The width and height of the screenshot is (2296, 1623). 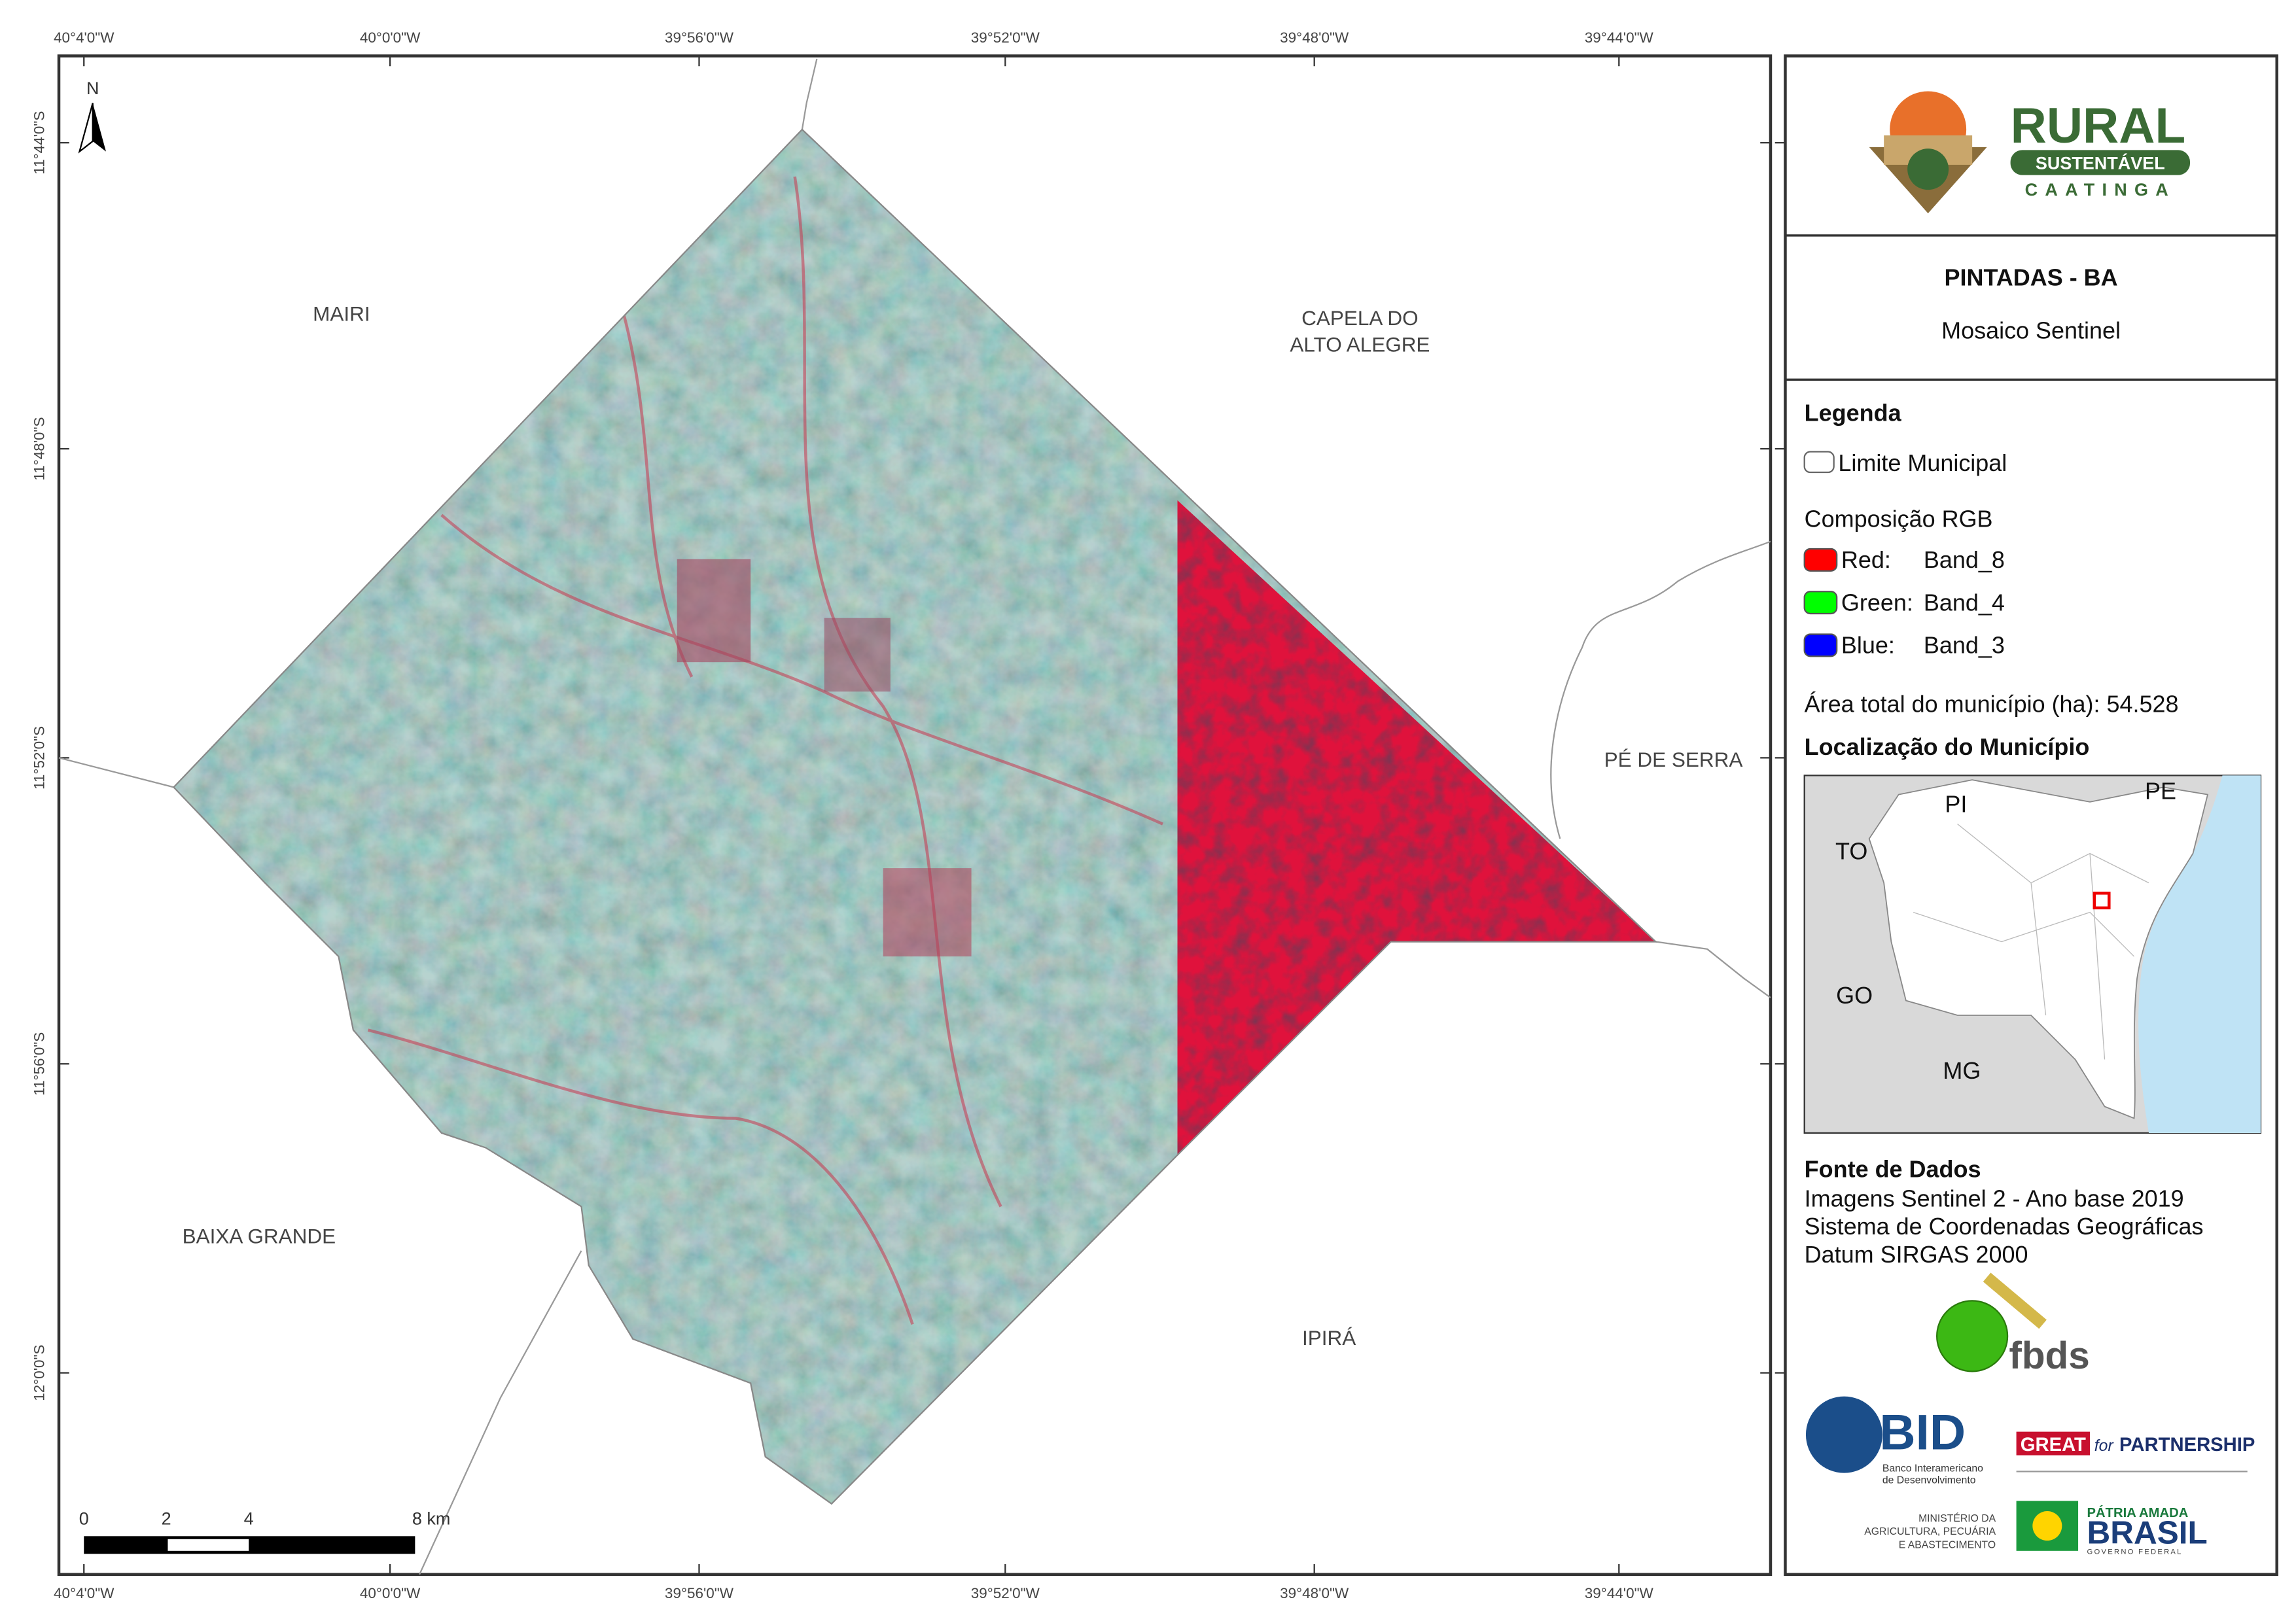 What do you see at coordinates (39, 1372) in the screenshot?
I see `lat-label: 12°0'0"S` at bounding box center [39, 1372].